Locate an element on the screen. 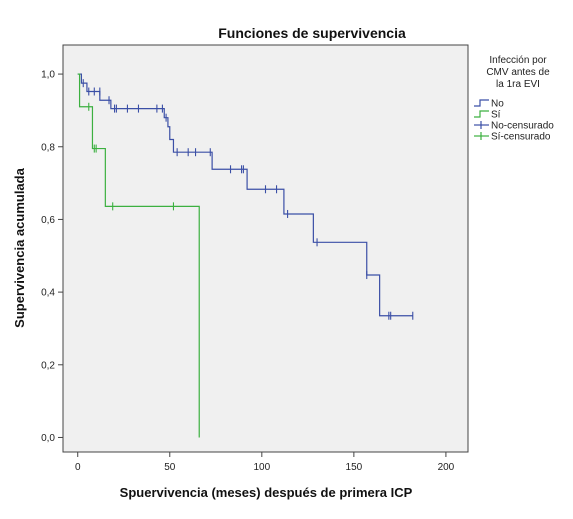 The image size is (573, 519). legend-label: Sí is located at coordinates (496, 115).